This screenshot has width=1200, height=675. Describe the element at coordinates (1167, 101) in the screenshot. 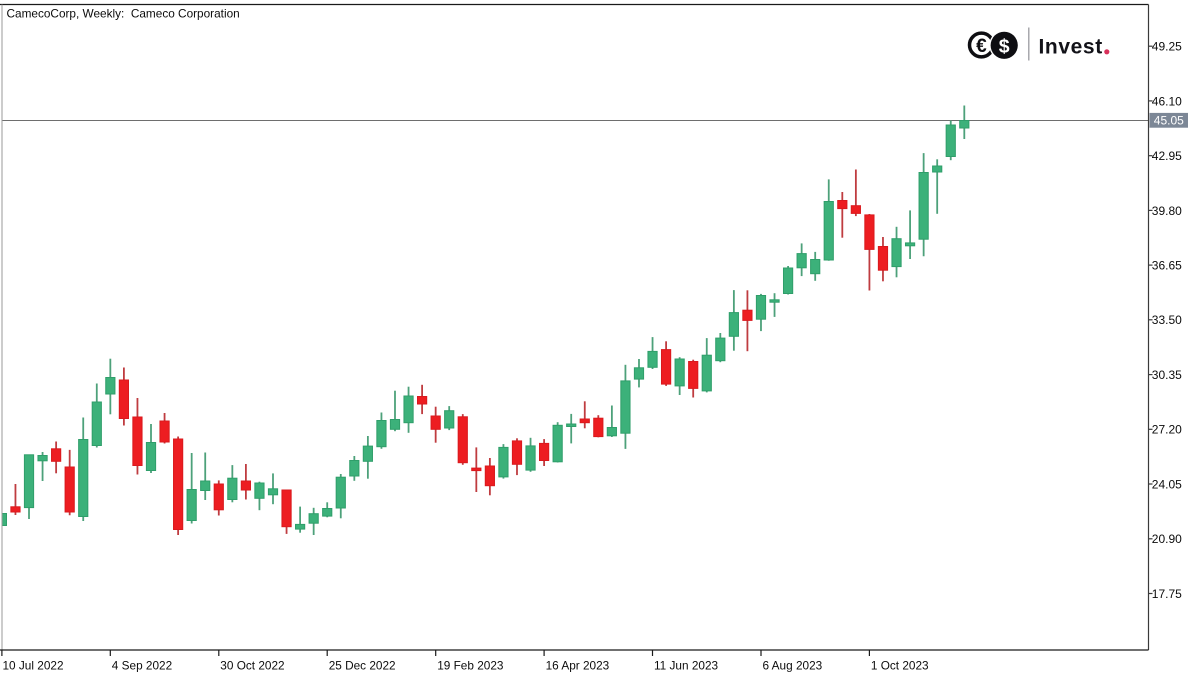

I see `svg-text: 46.10` at that location.